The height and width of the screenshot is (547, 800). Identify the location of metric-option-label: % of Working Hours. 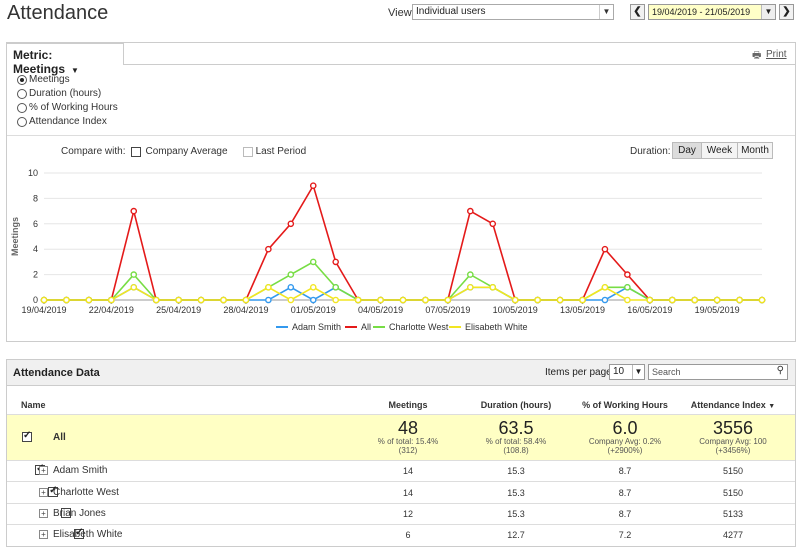
(73, 107).